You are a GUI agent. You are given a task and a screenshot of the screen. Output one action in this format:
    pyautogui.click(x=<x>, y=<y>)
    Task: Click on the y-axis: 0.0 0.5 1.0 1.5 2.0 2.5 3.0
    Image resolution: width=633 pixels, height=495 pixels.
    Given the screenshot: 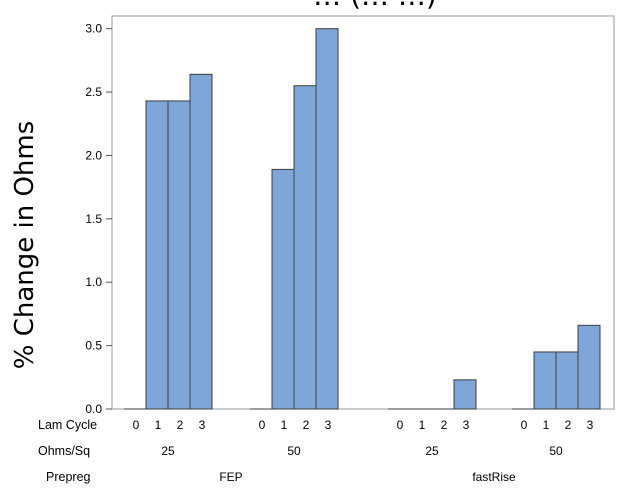 What is the action you would take?
    pyautogui.click(x=98, y=219)
    